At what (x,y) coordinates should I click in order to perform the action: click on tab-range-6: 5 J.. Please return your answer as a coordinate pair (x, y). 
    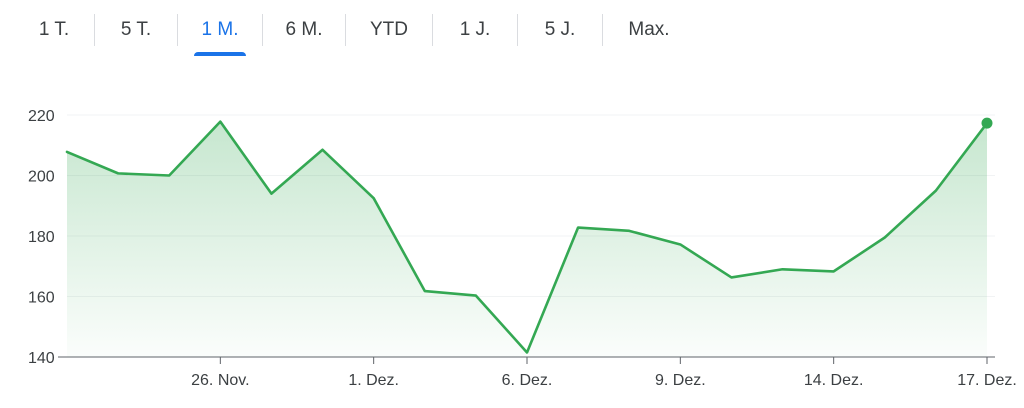
    Looking at the image, I should click on (560, 30).